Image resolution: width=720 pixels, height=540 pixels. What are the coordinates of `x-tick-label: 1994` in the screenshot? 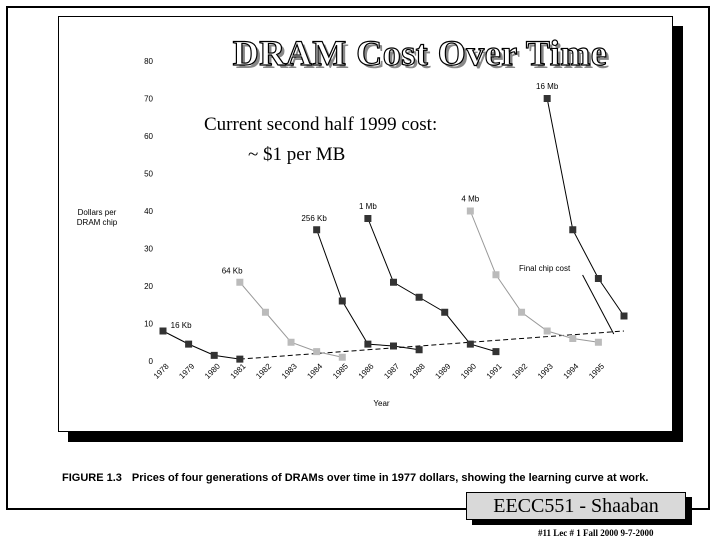 It's located at (571, 370).